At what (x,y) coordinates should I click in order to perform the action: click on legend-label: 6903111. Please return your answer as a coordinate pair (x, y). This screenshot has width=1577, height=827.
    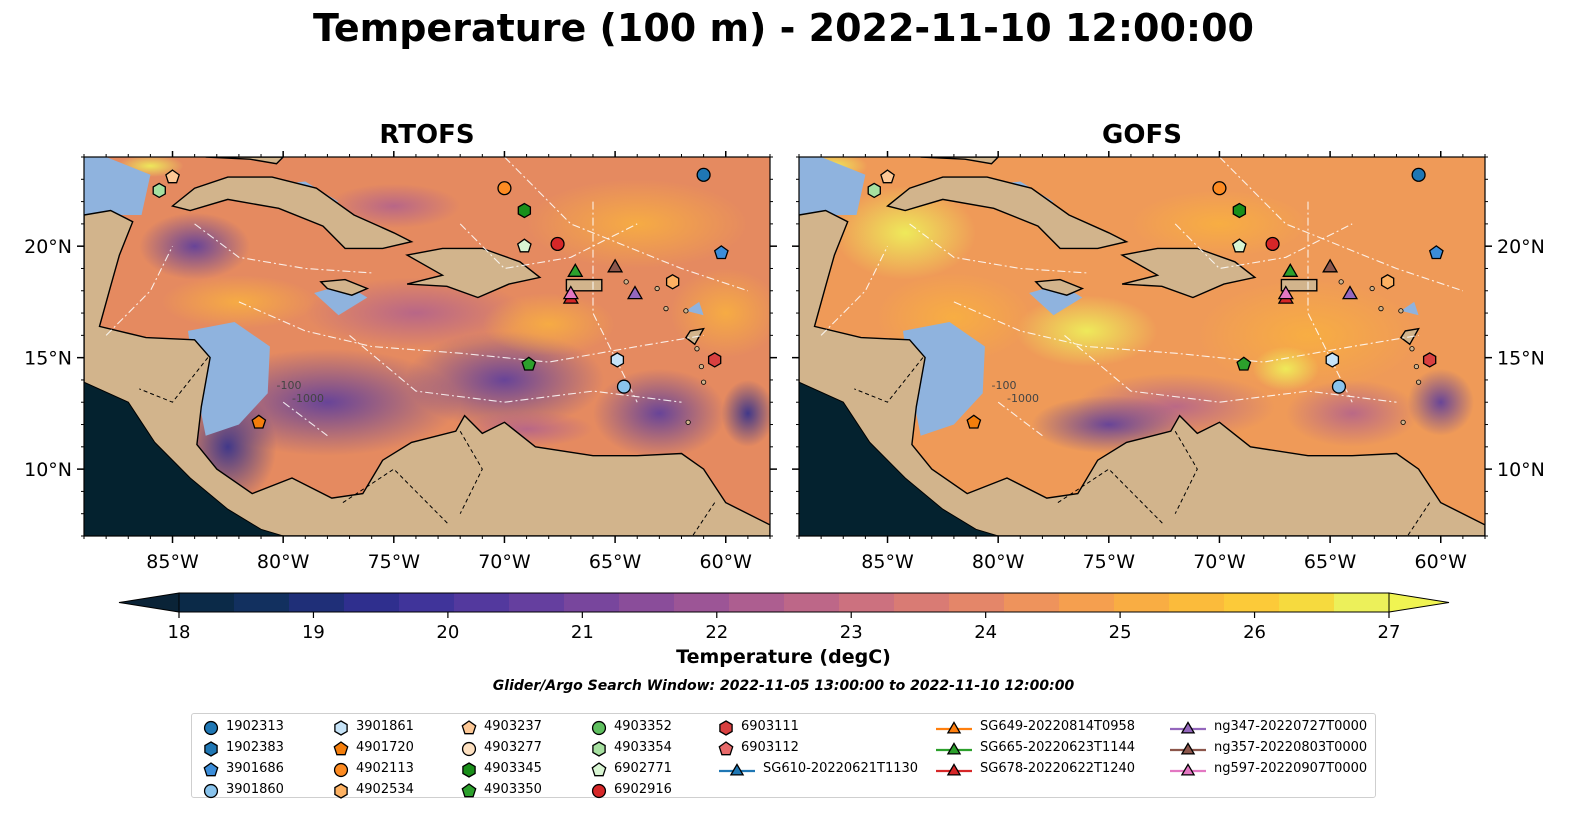
    Looking at the image, I should click on (770, 726).